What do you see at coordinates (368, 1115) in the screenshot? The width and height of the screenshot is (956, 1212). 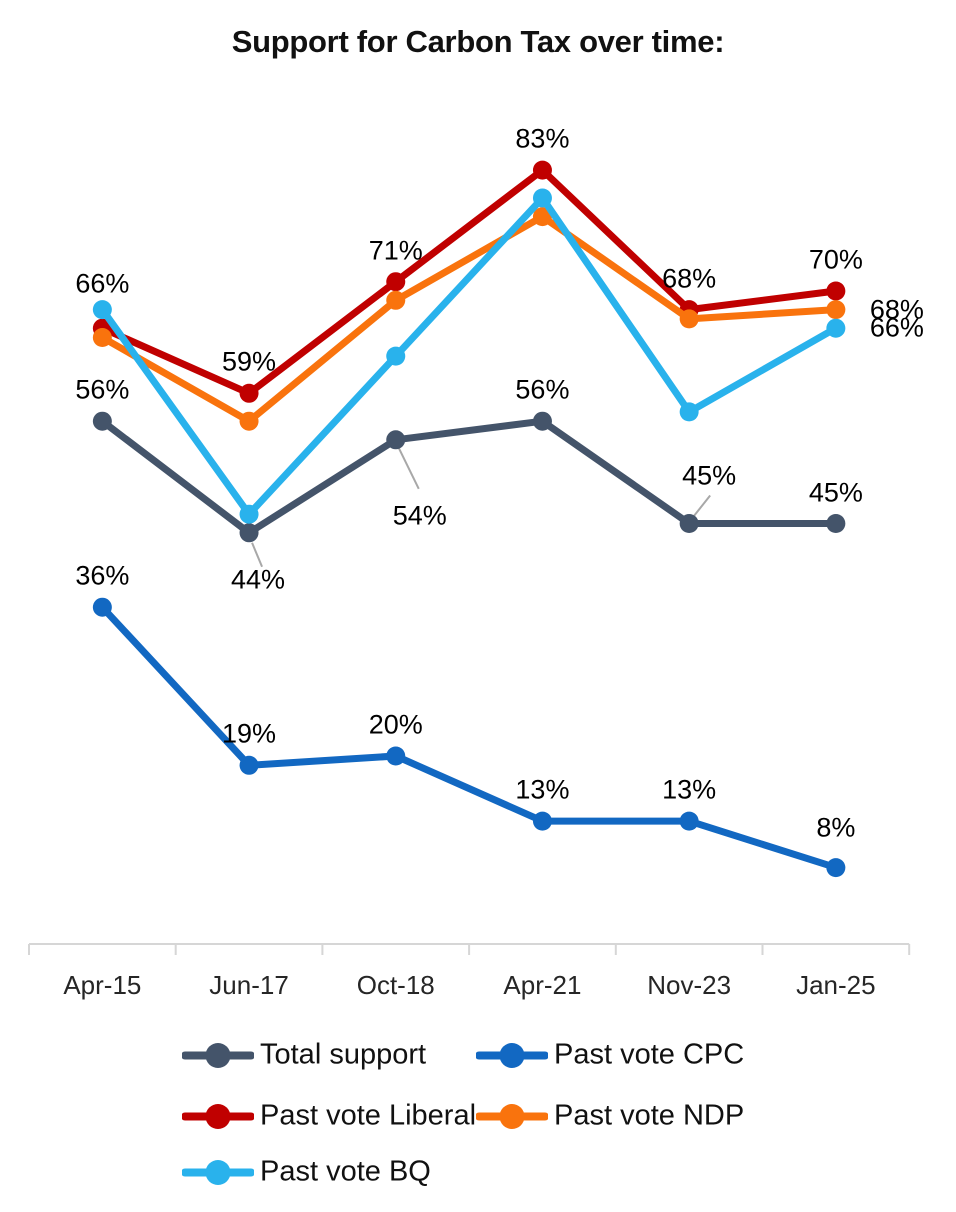 I see `legend-label: Past vote Liberal` at bounding box center [368, 1115].